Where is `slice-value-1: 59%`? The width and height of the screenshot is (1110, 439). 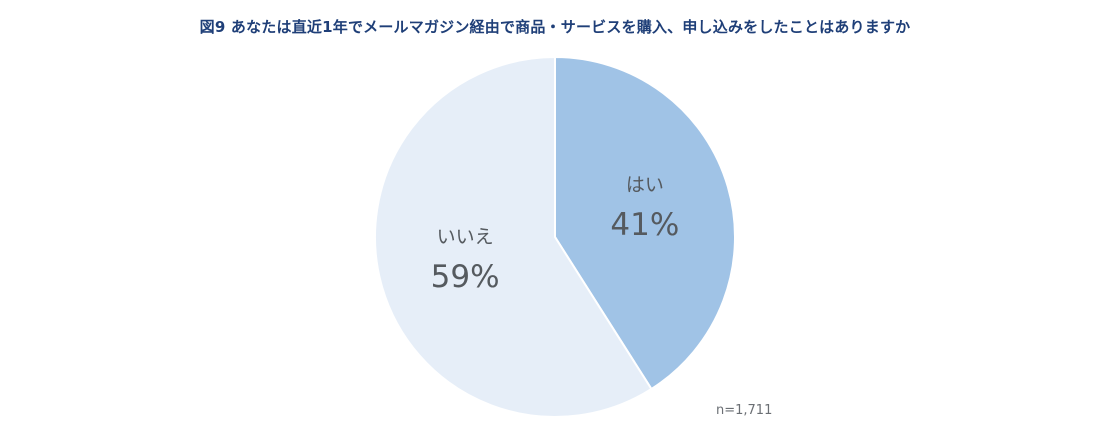
slice-value-1: 59% is located at coordinates (465, 277).